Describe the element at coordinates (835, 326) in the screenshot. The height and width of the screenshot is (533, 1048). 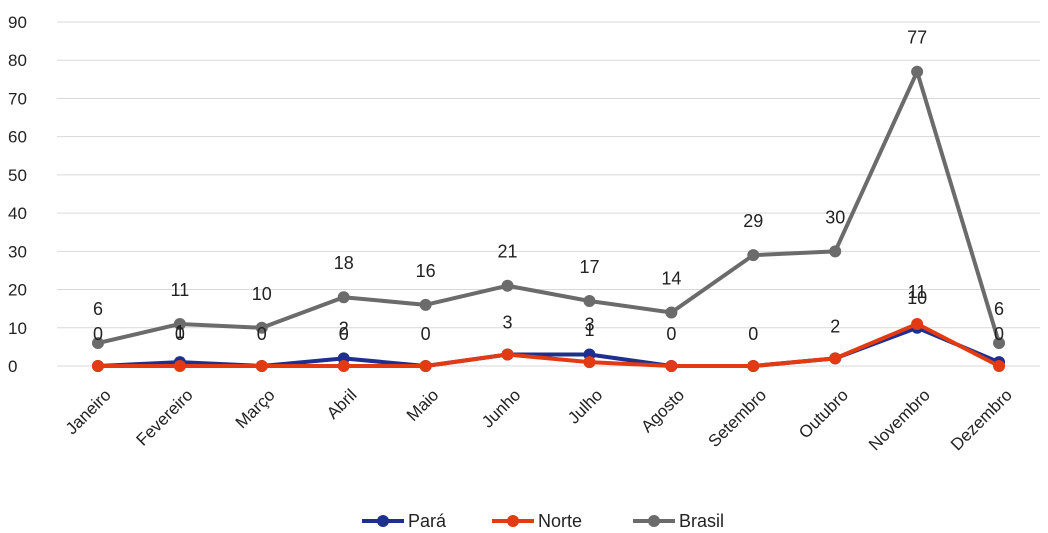
I see `data-label-norte: 2` at that location.